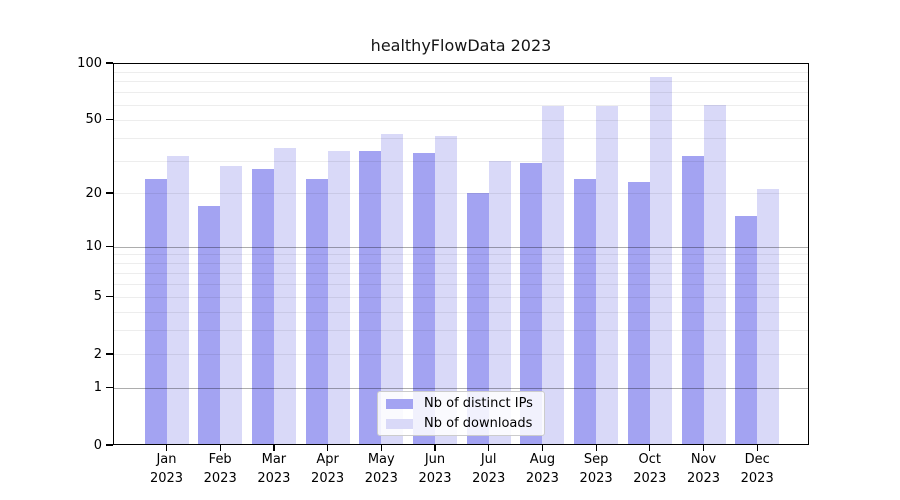 This screenshot has width=900, height=500. I want to click on chart-title: healthyFlowData 2023, so click(461, 45).